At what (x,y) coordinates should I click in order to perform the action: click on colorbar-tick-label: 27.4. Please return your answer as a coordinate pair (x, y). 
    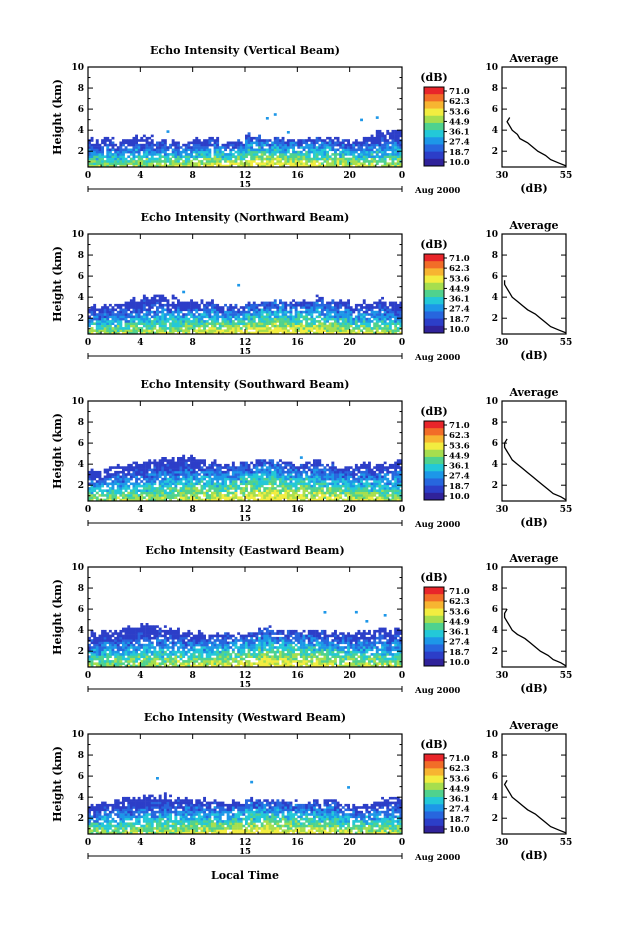
    Looking at the image, I should click on (459, 310).